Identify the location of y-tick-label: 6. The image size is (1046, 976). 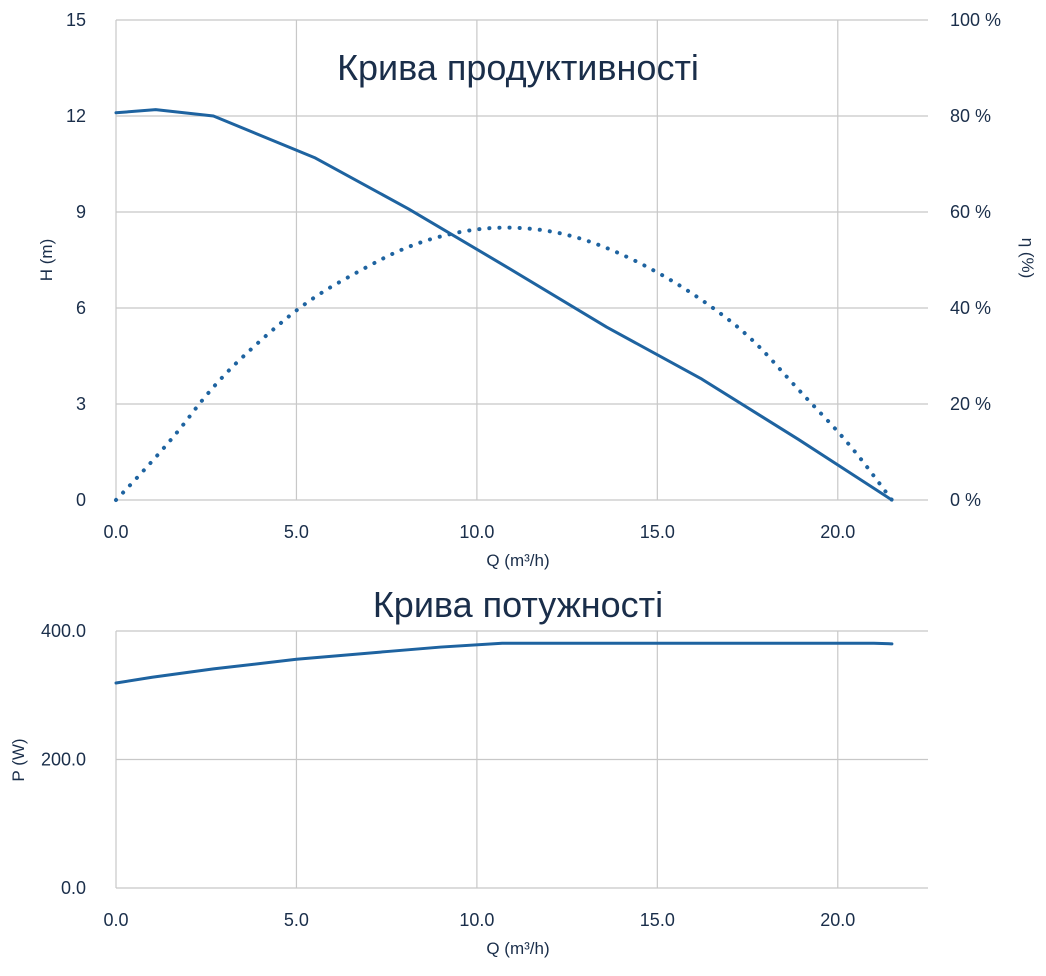
(81, 308).